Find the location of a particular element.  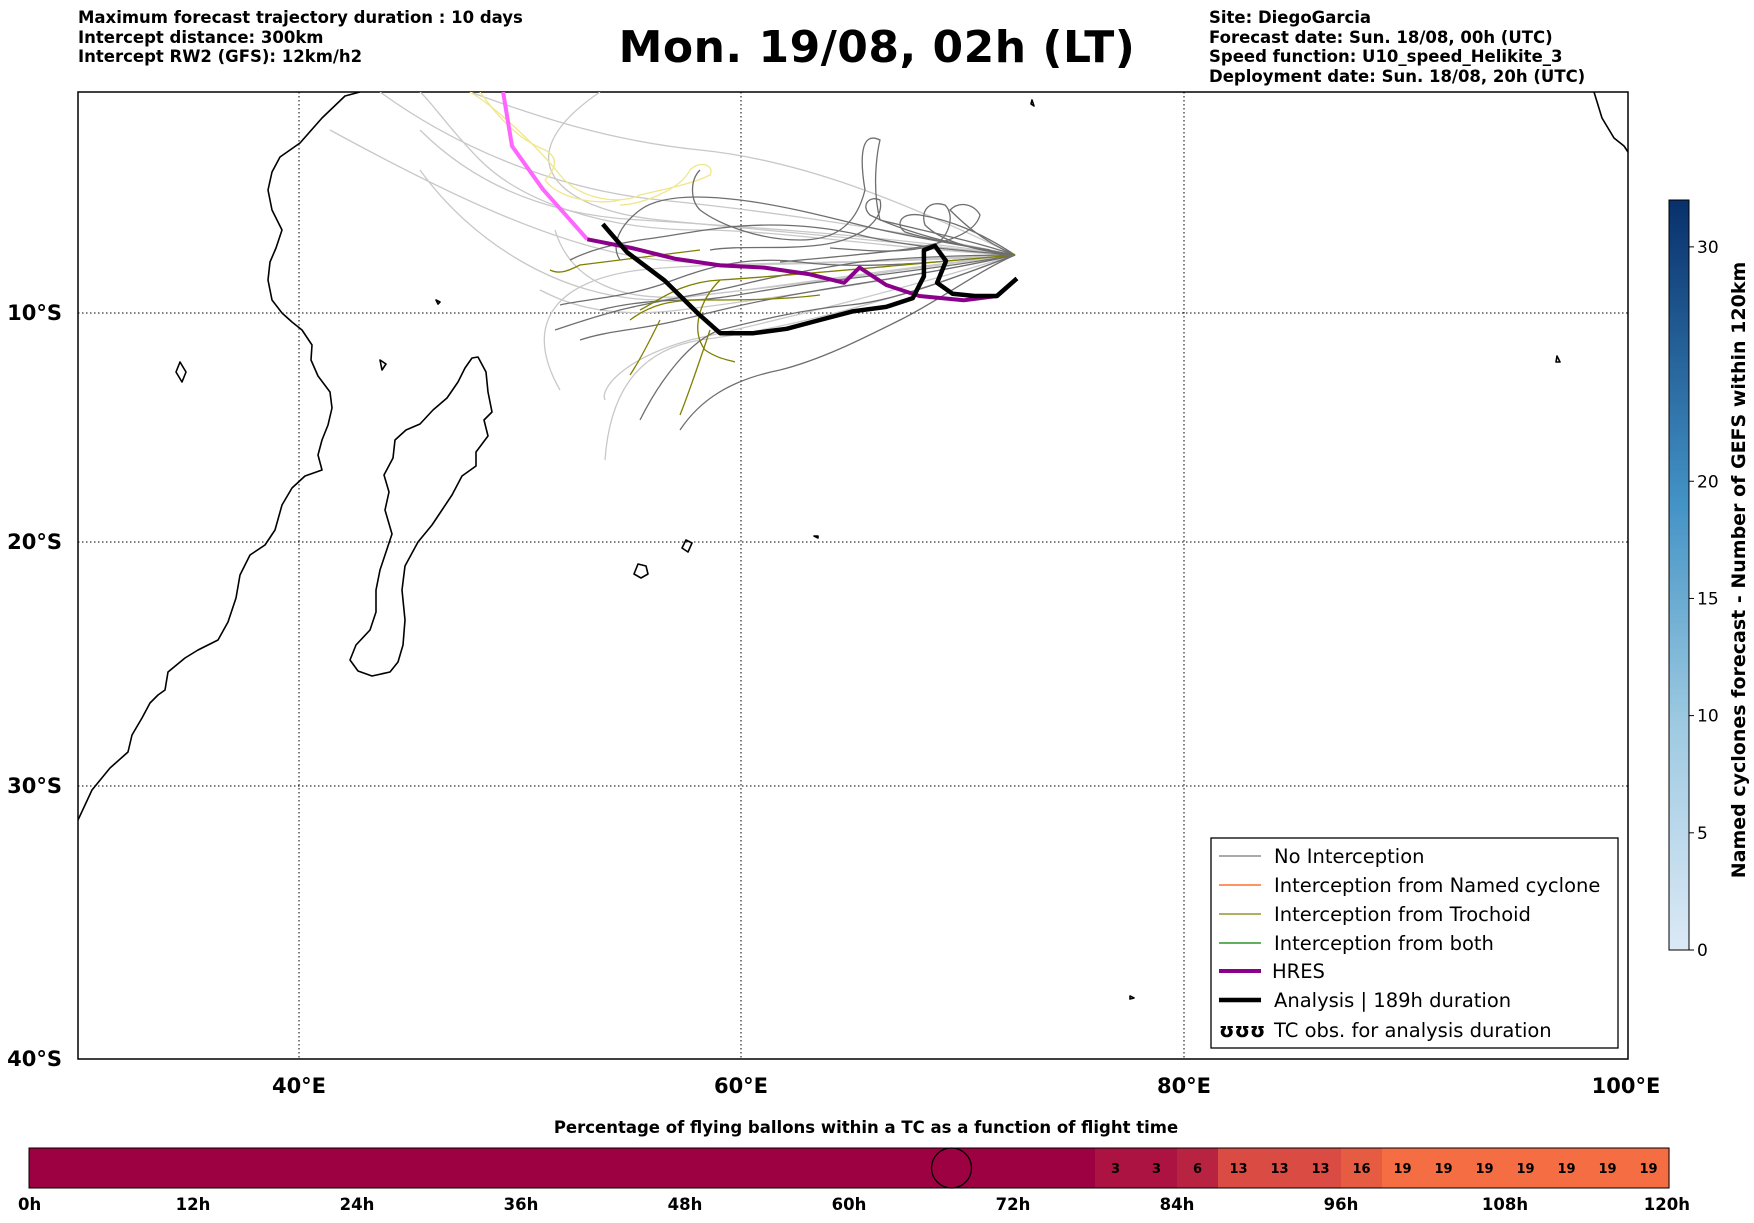

strip-tick-labels: 0h 12h 24h 36h 48h 60h 72h 84h 96h 108h 120h is located at coordinates (854, 1204).